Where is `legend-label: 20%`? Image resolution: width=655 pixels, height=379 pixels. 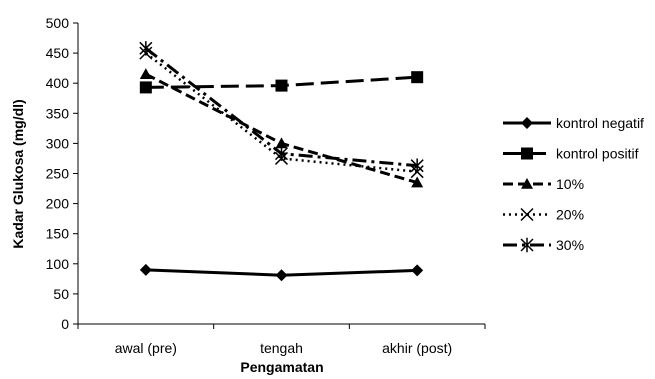
legend-label: 20% is located at coordinates (570, 215).